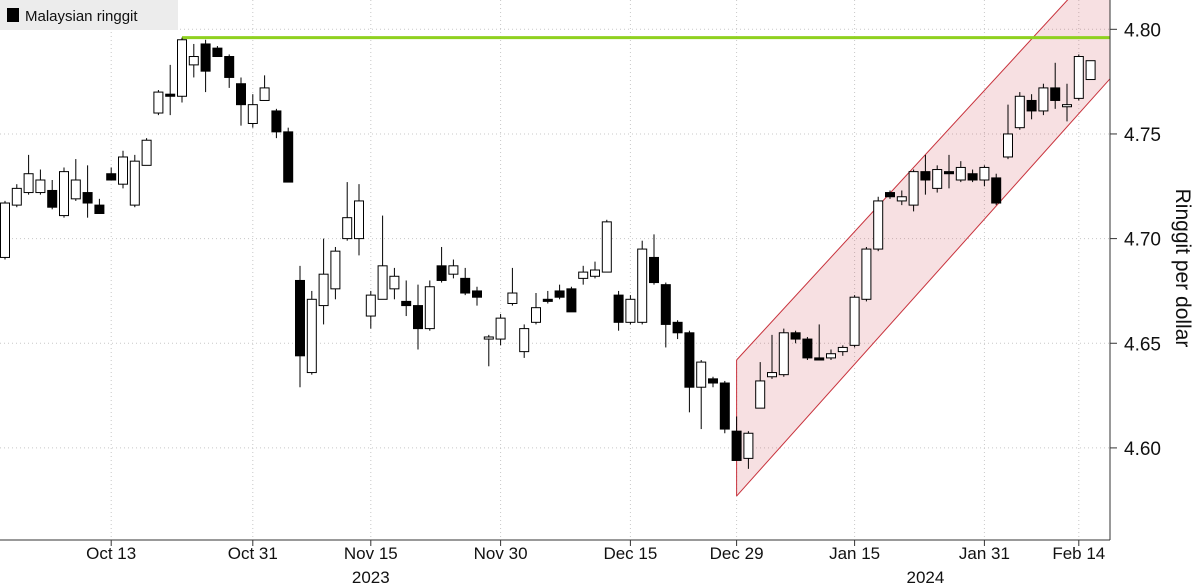  Describe the element at coordinates (501, 553) in the screenshot. I see `x-tick-label: Nov 30` at that location.